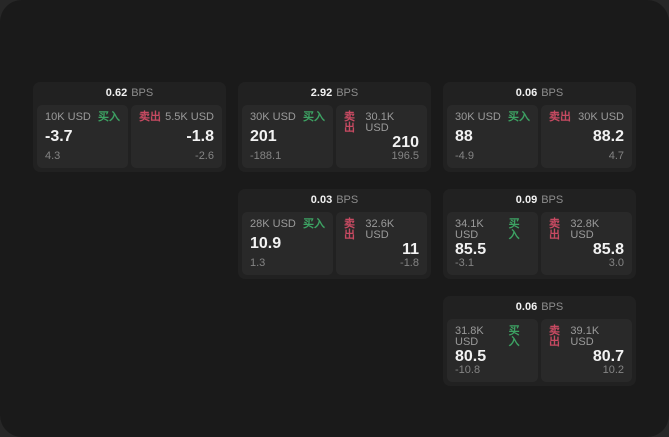  Describe the element at coordinates (469, 336) in the screenshot. I see `buy-size: 31.8K USD` at that location.